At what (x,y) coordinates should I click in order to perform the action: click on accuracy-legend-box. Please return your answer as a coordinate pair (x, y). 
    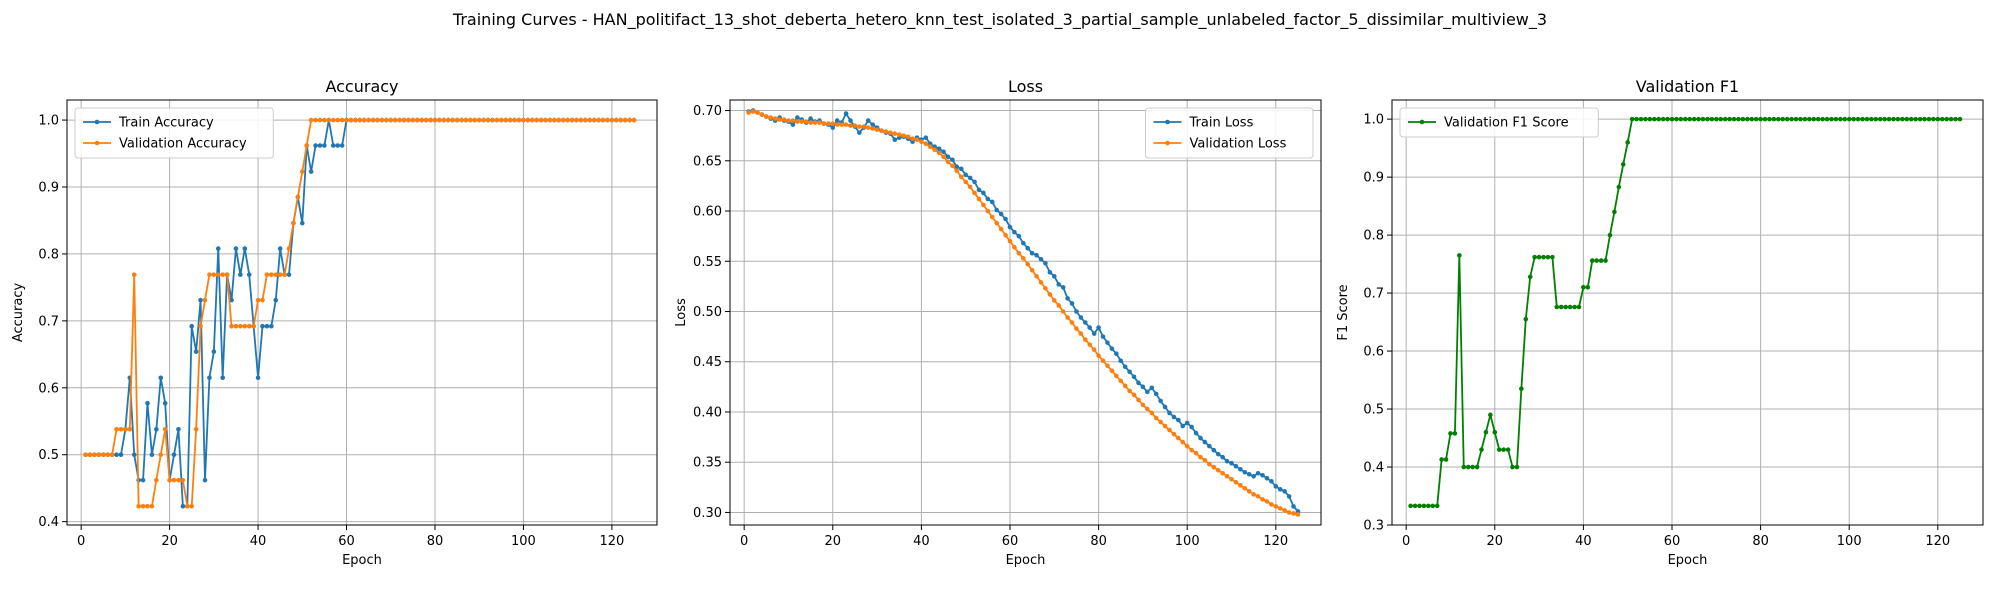
    Looking at the image, I should click on (174, 133).